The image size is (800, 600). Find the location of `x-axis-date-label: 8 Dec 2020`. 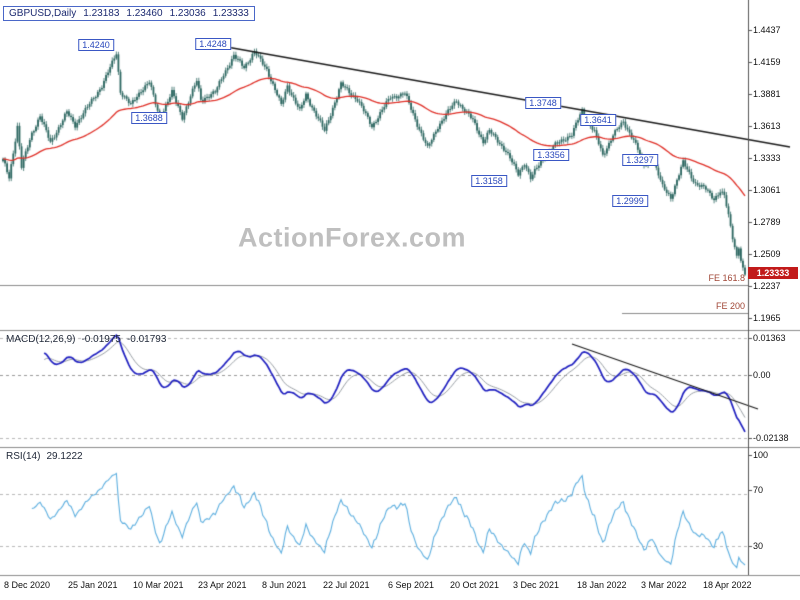

x-axis-date-label: 8 Dec 2020 is located at coordinates (27, 585).